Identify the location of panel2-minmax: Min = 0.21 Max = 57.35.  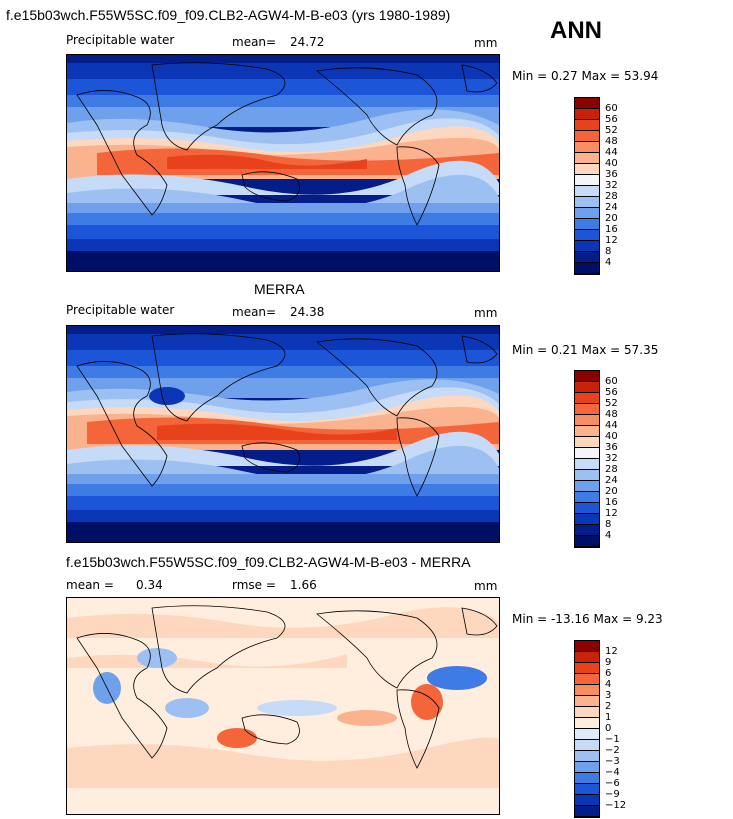
(585, 350).